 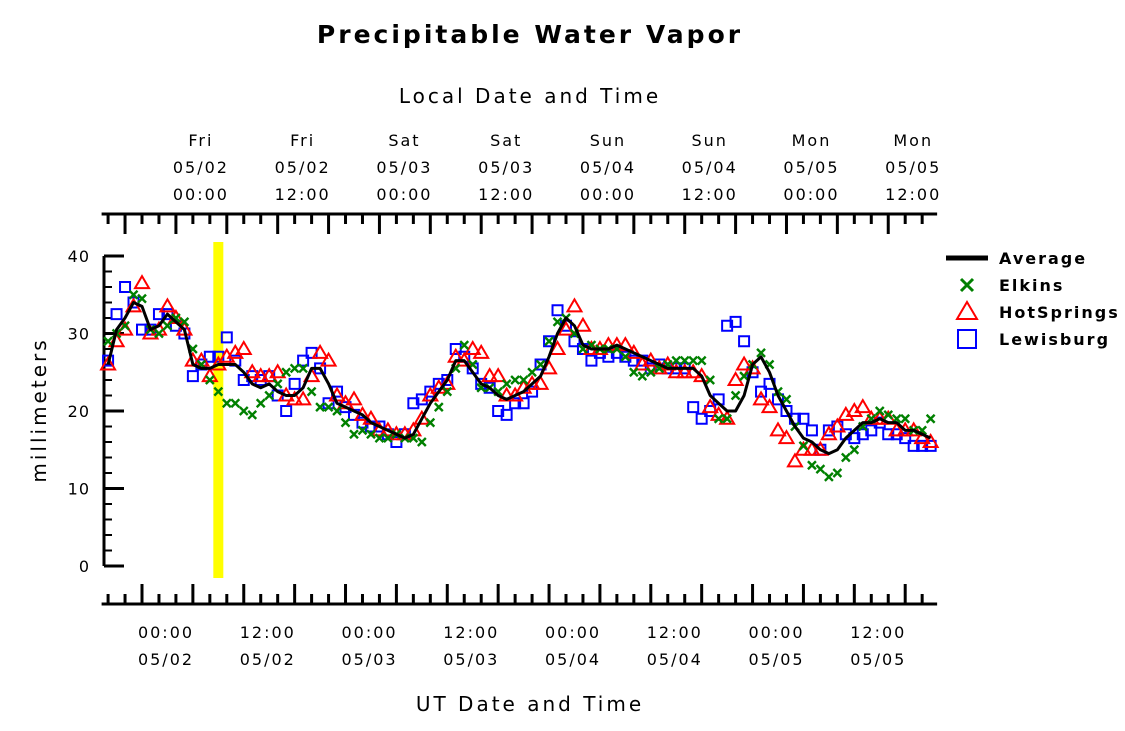 I want to click on y-tick-label: 0, so click(x=84, y=566).